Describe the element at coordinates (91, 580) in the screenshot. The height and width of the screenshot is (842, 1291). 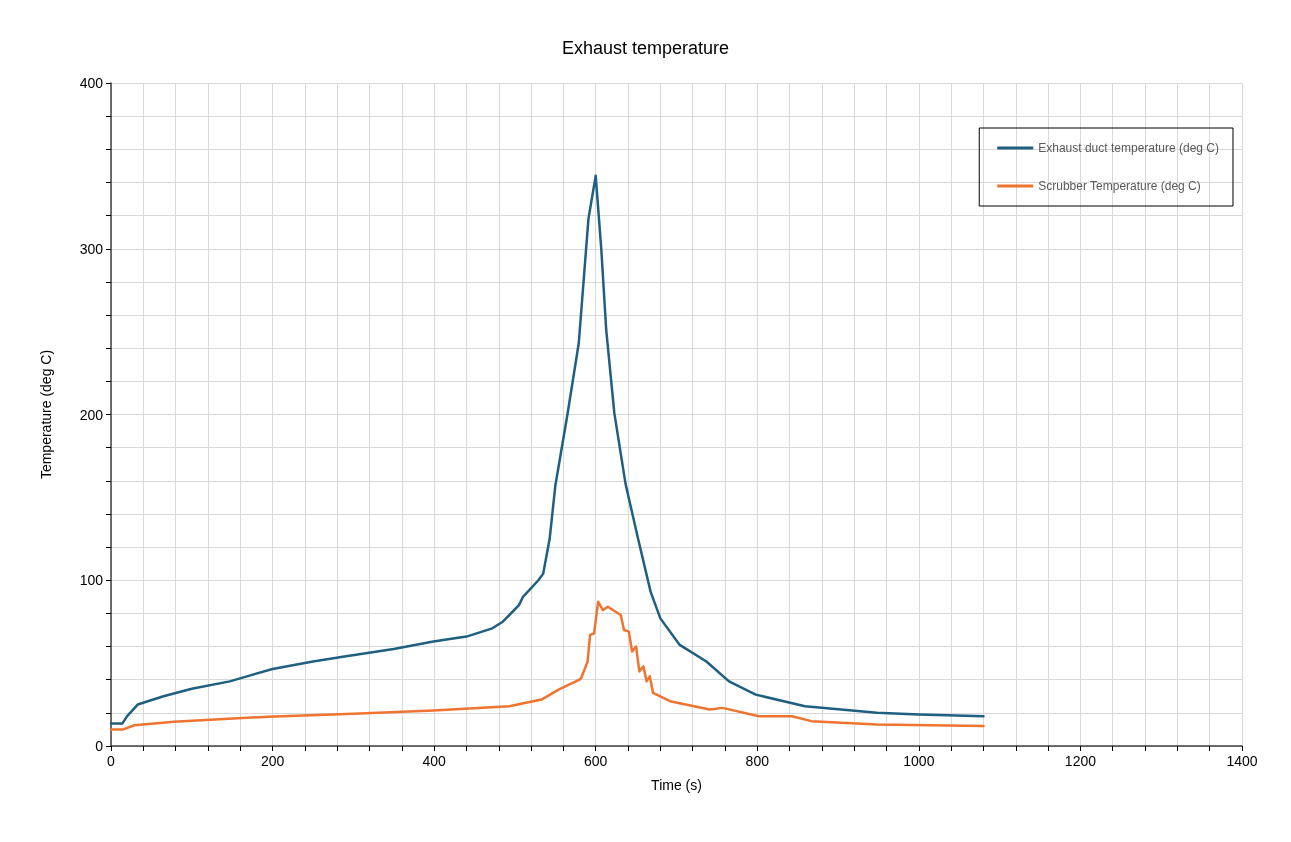
I see `y-tick-label: 100` at that location.